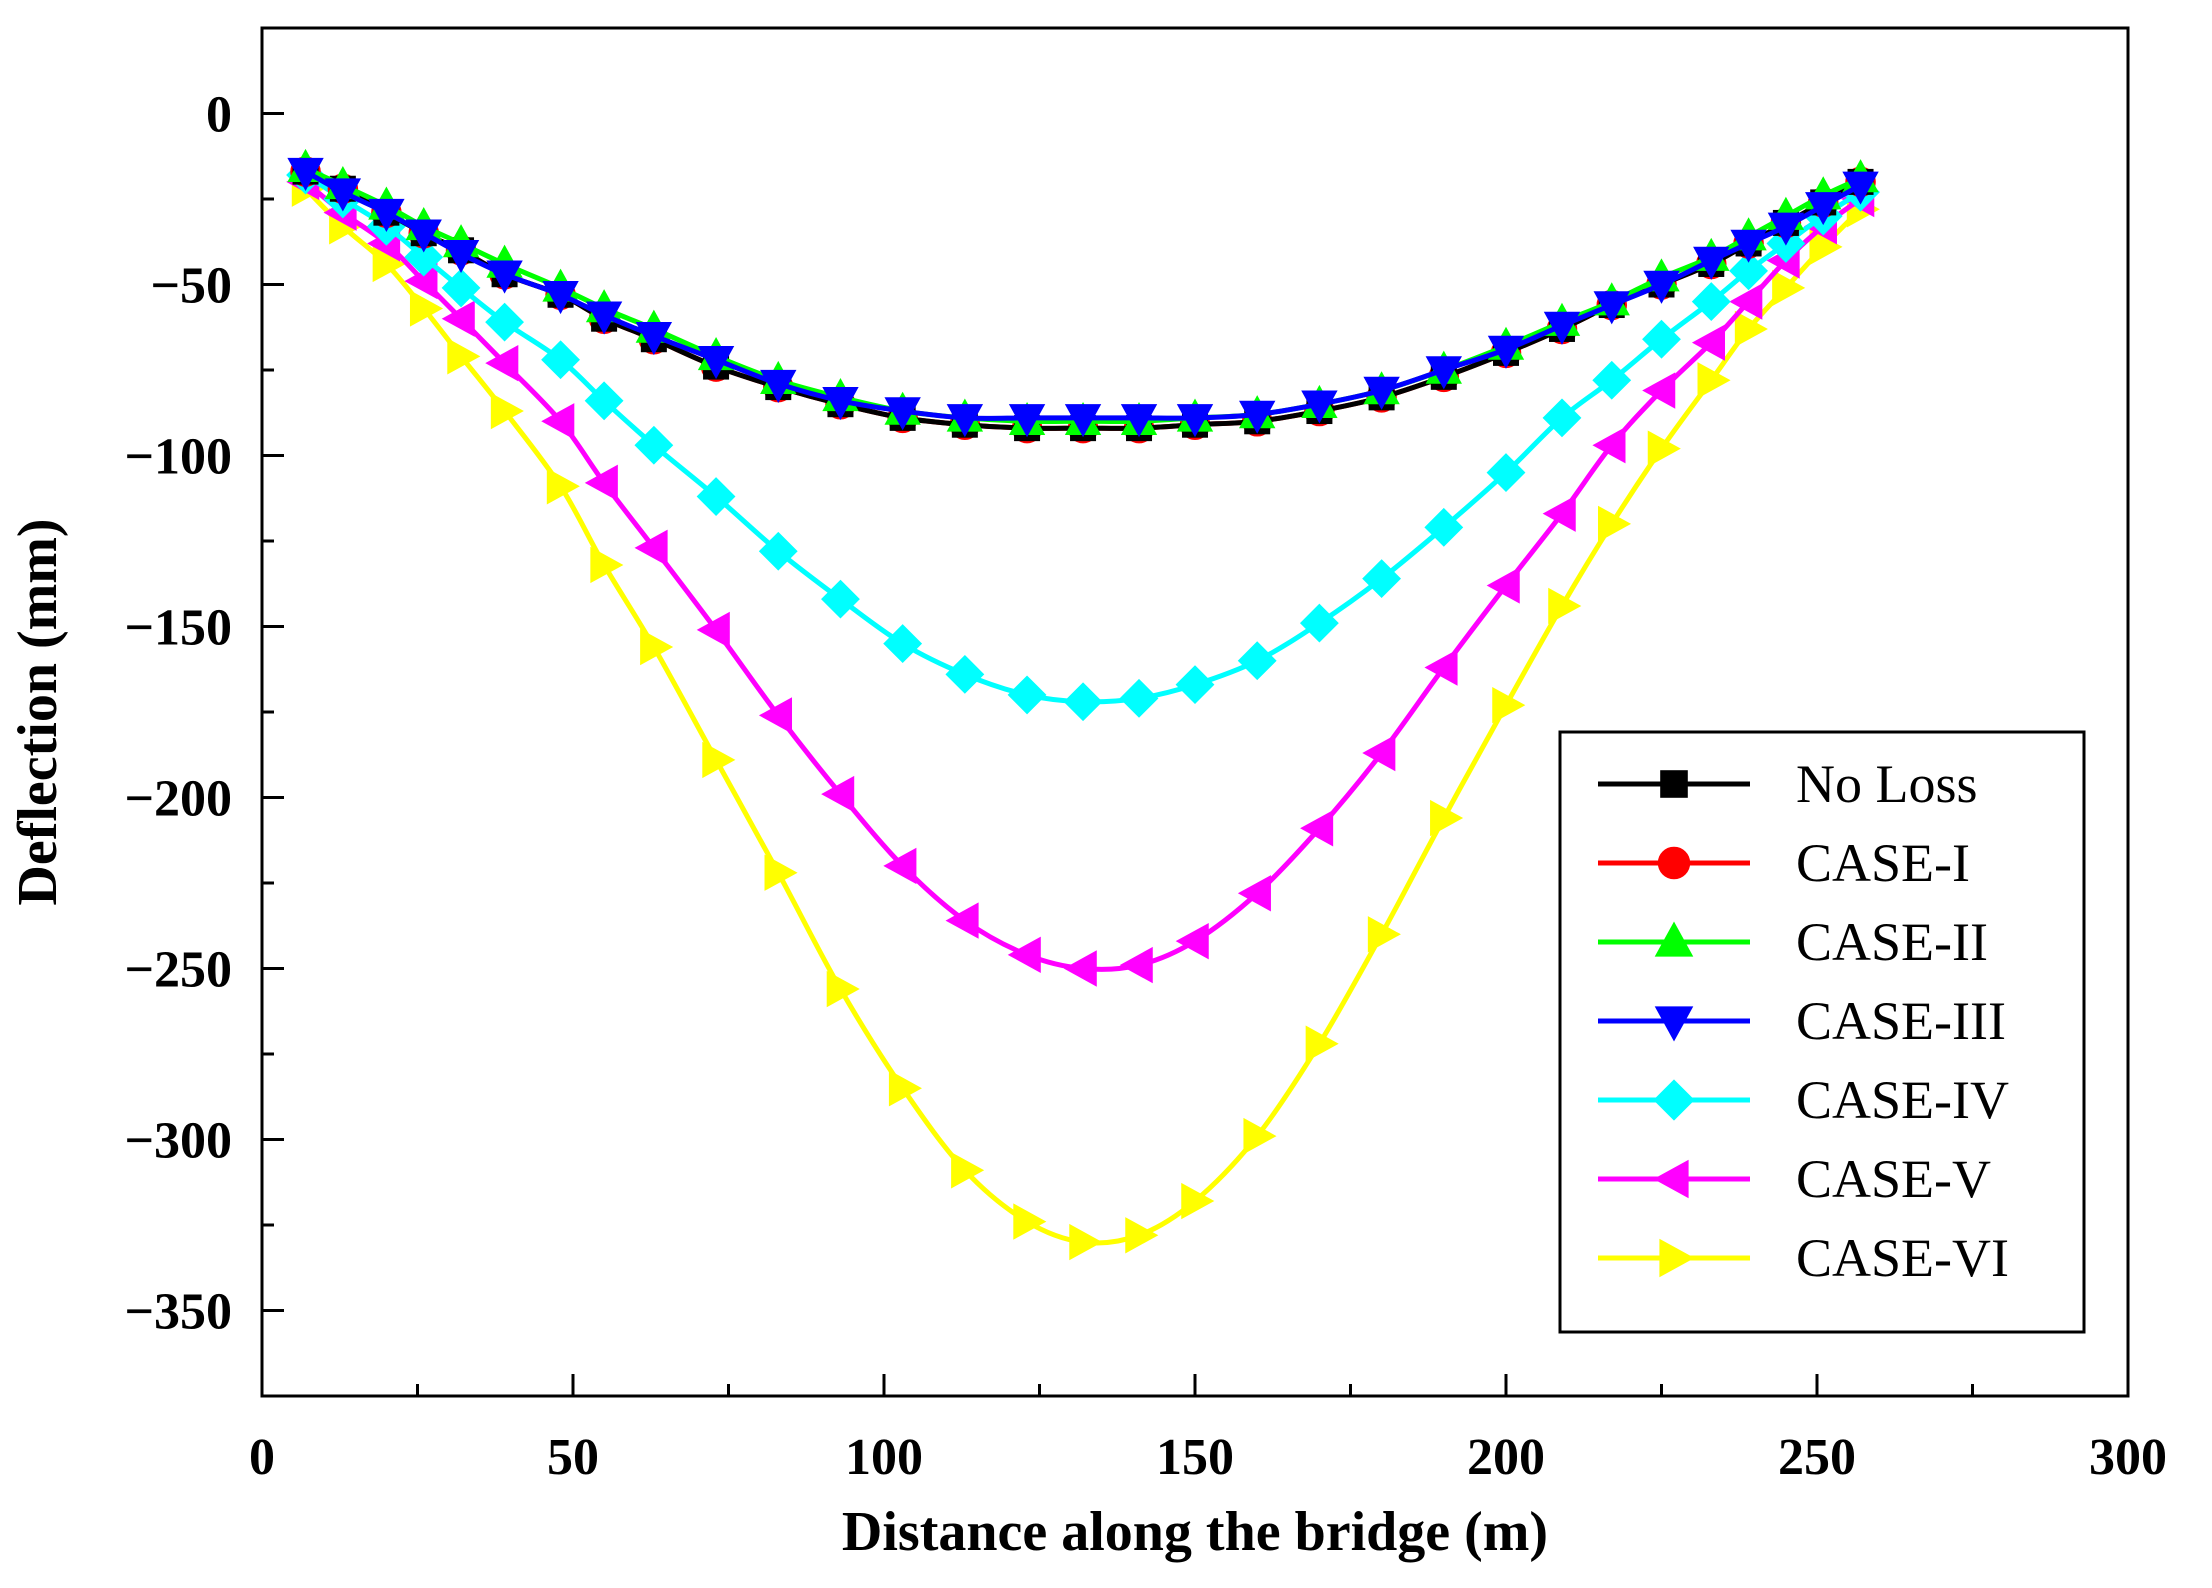 This screenshot has height=1588, width=2212. What do you see at coordinates (38, 711) in the screenshot?
I see `y-axis-title: Deflection (mm)` at bounding box center [38, 711].